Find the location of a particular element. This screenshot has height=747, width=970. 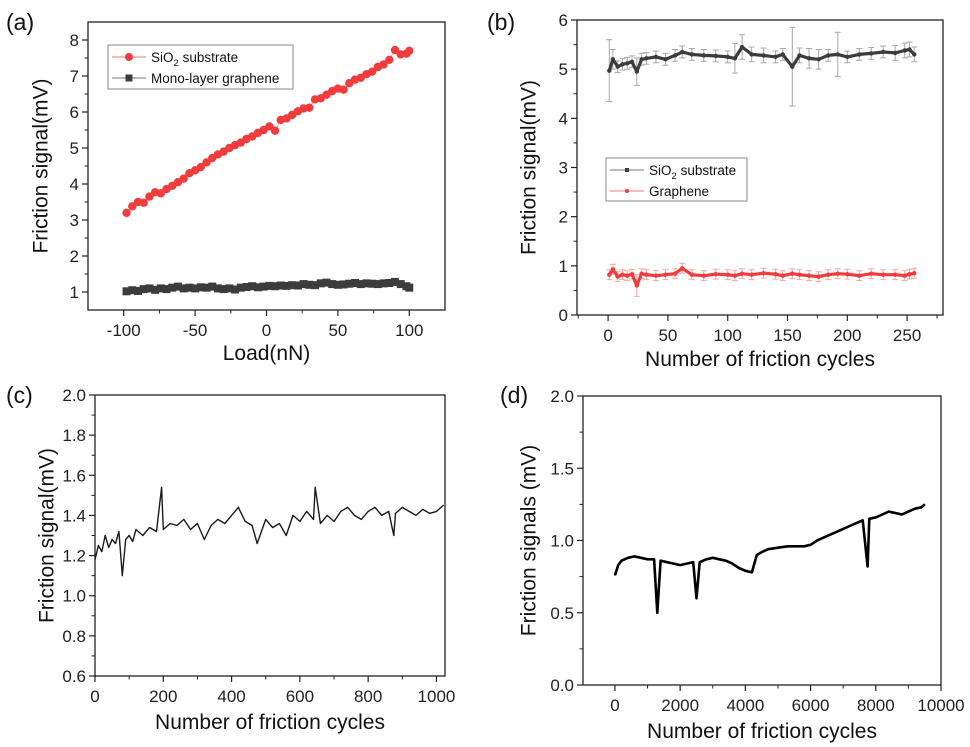

legend-marker-circle is located at coordinates (129, 57).